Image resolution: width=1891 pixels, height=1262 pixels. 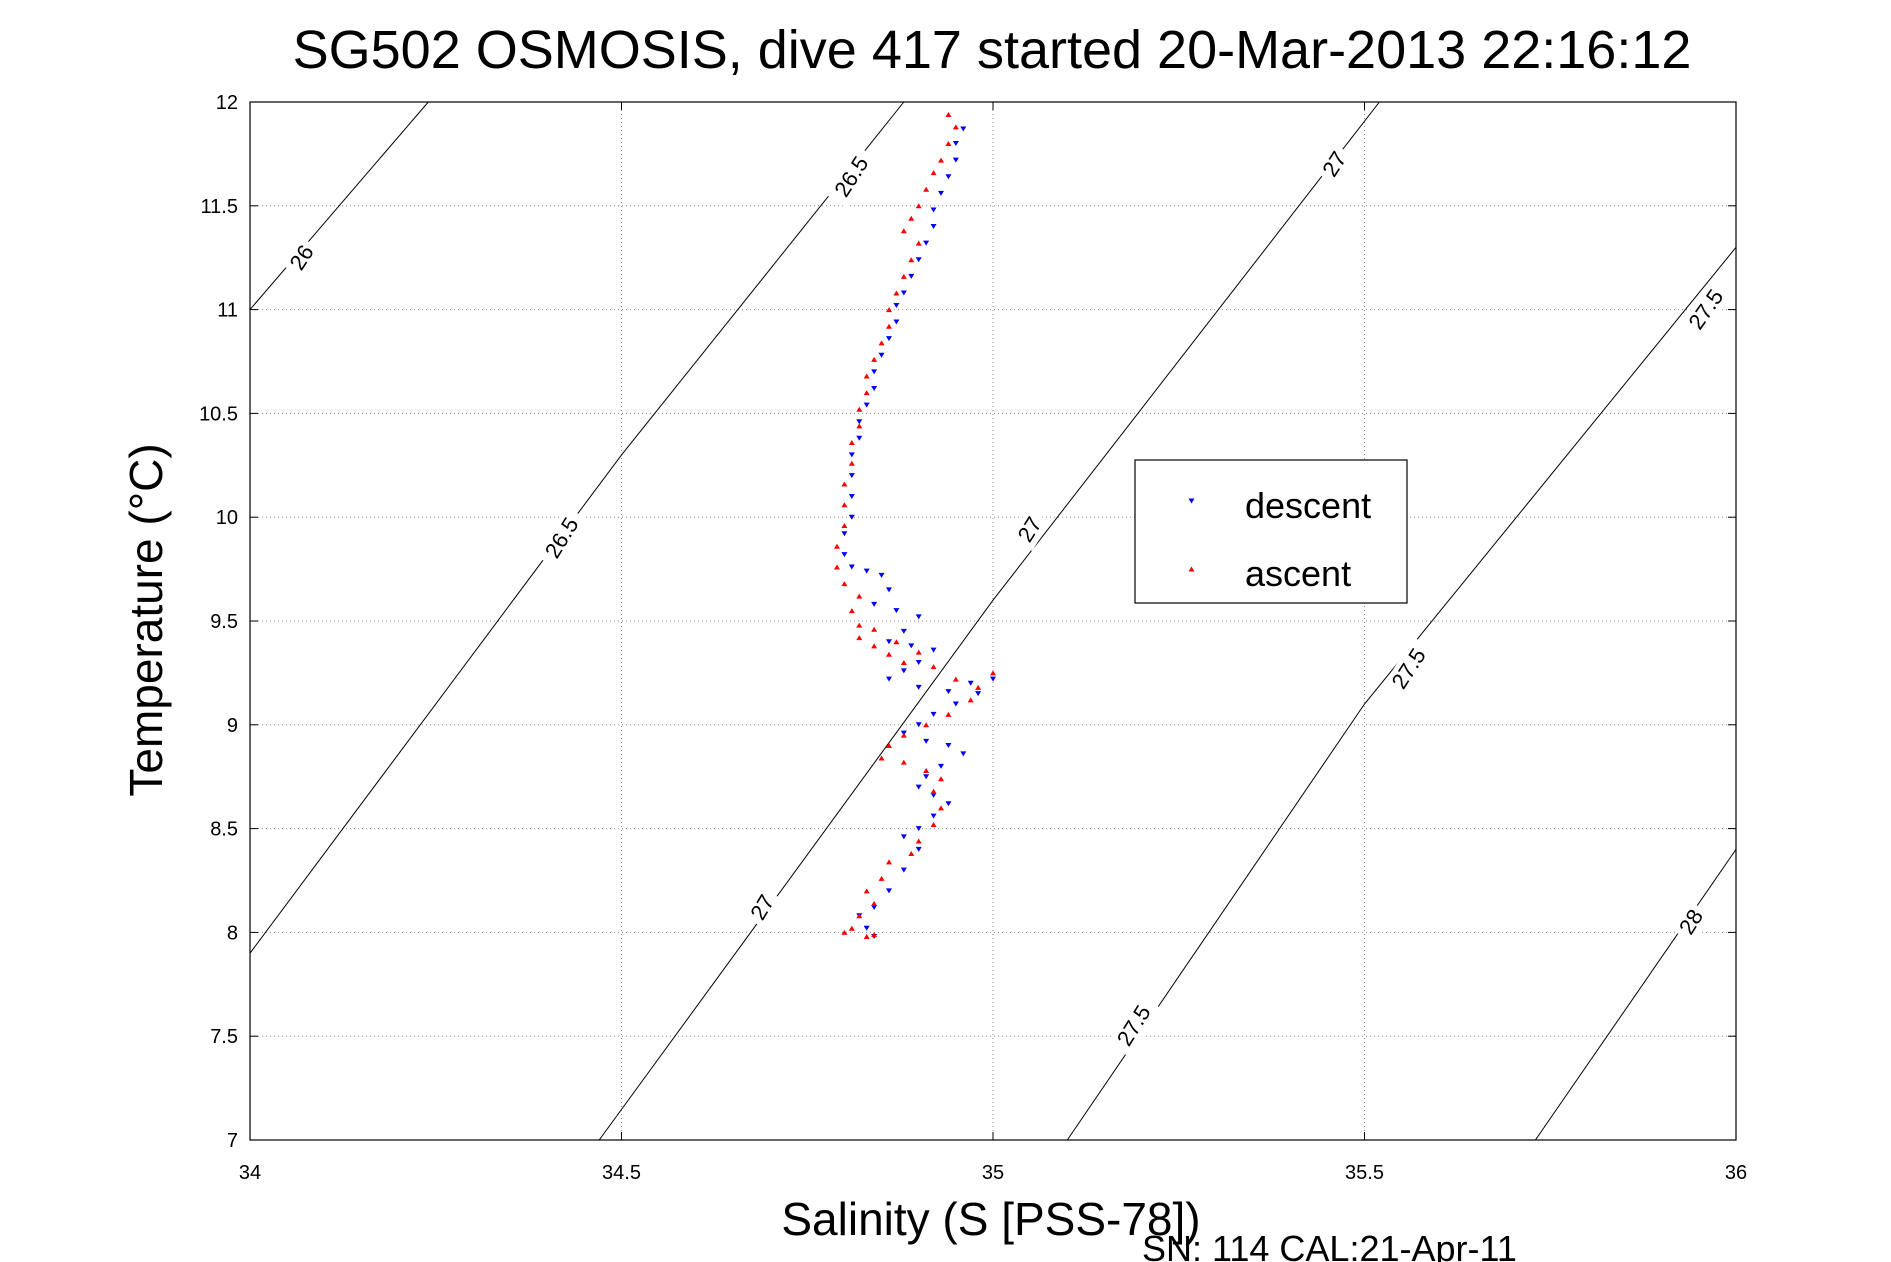 What do you see at coordinates (990, 1219) in the screenshot?
I see `x-axis-label: Salinity (S [PSS-78])` at bounding box center [990, 1219].